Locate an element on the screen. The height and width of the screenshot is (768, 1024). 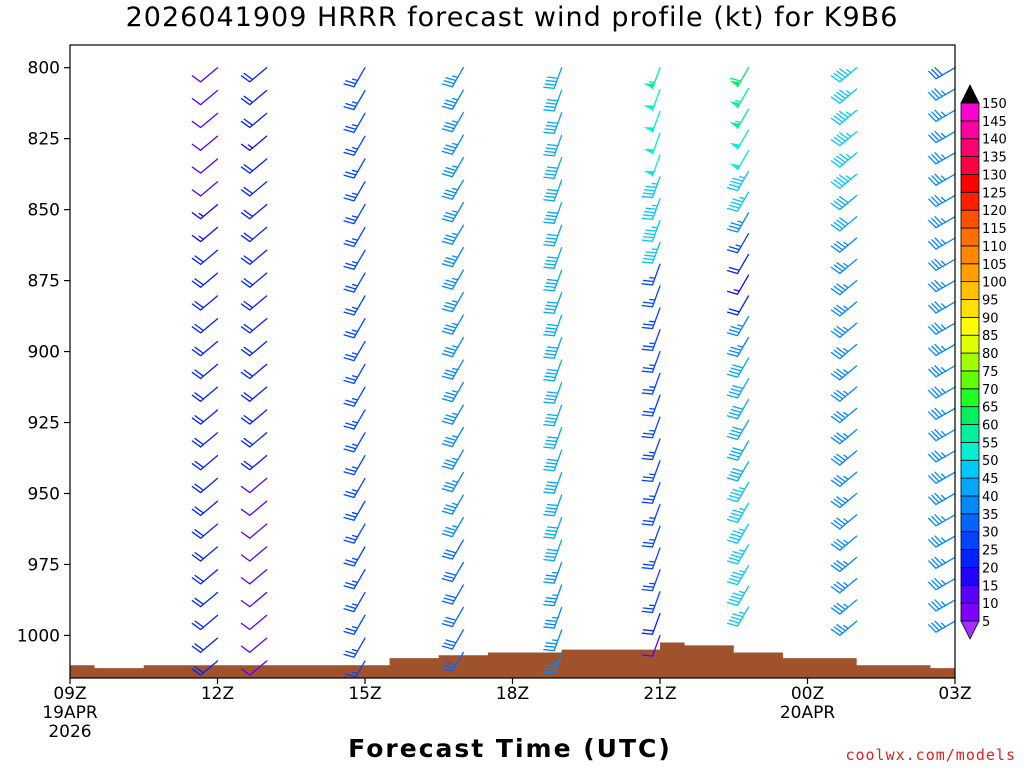
y-tick-label-975: 975 is located at coordinates (44, 565).